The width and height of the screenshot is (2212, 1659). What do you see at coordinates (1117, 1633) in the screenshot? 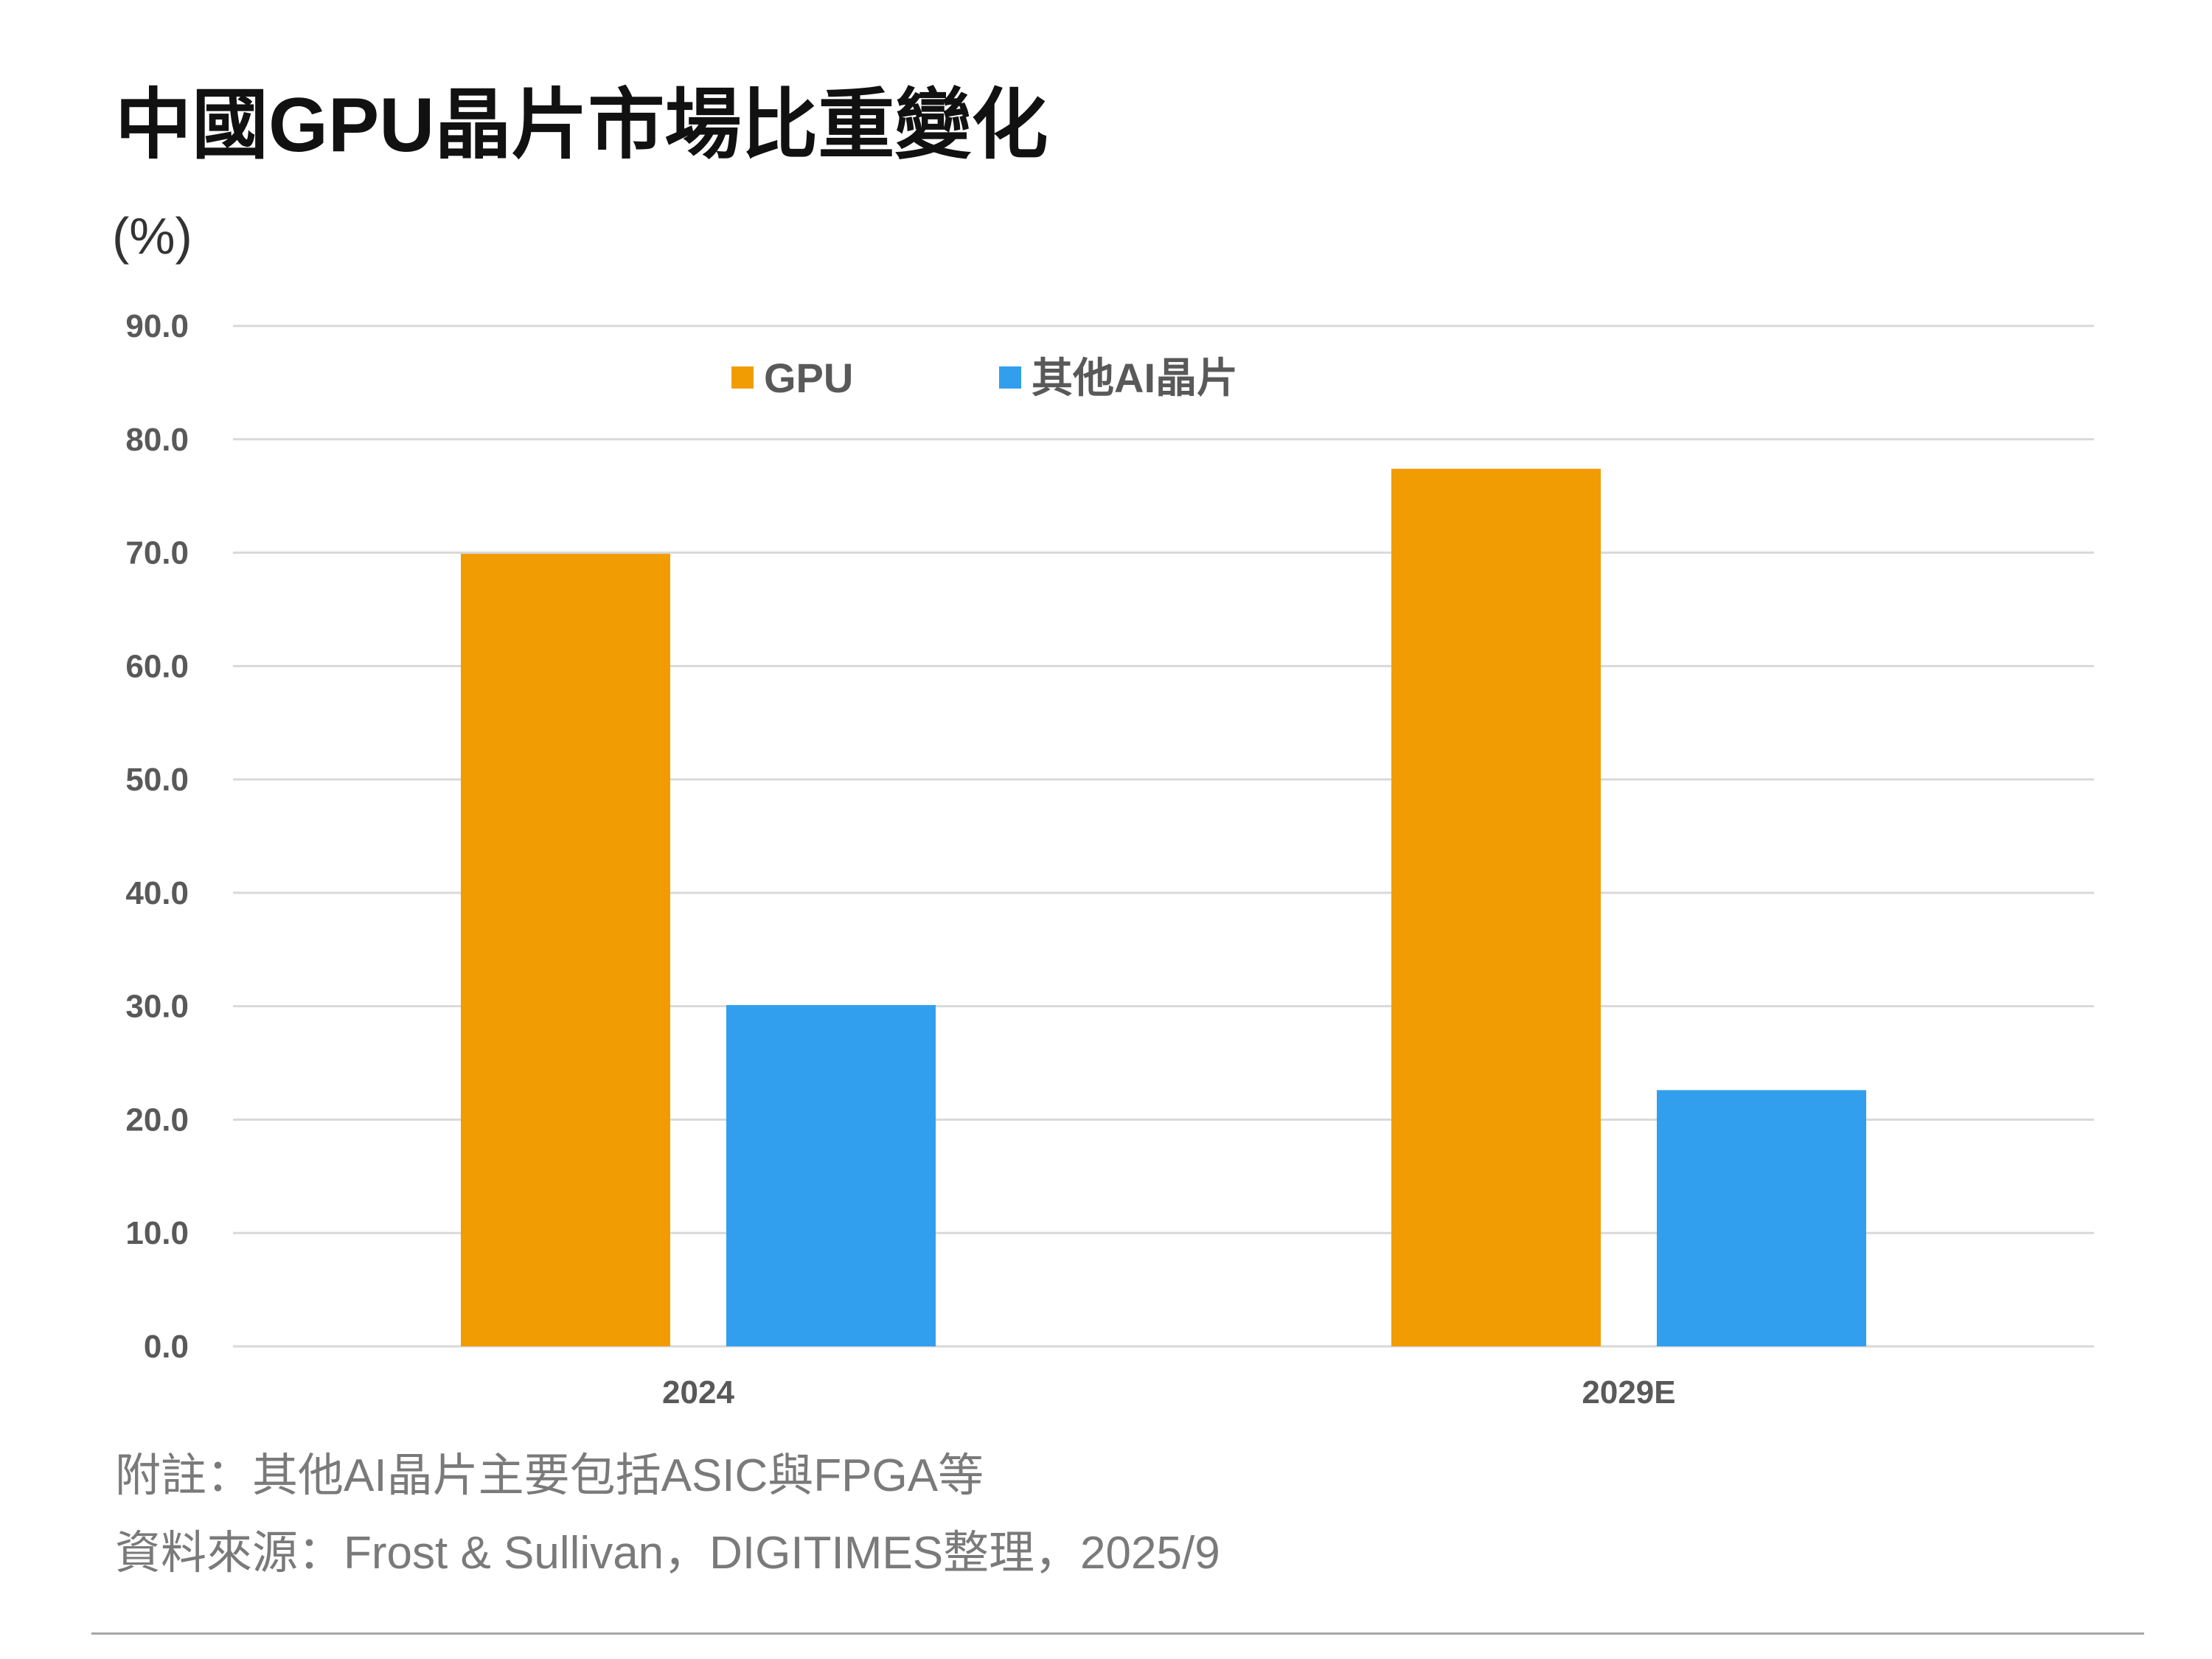
I see `bottom-divider` at bounding box center [1117, 1633].